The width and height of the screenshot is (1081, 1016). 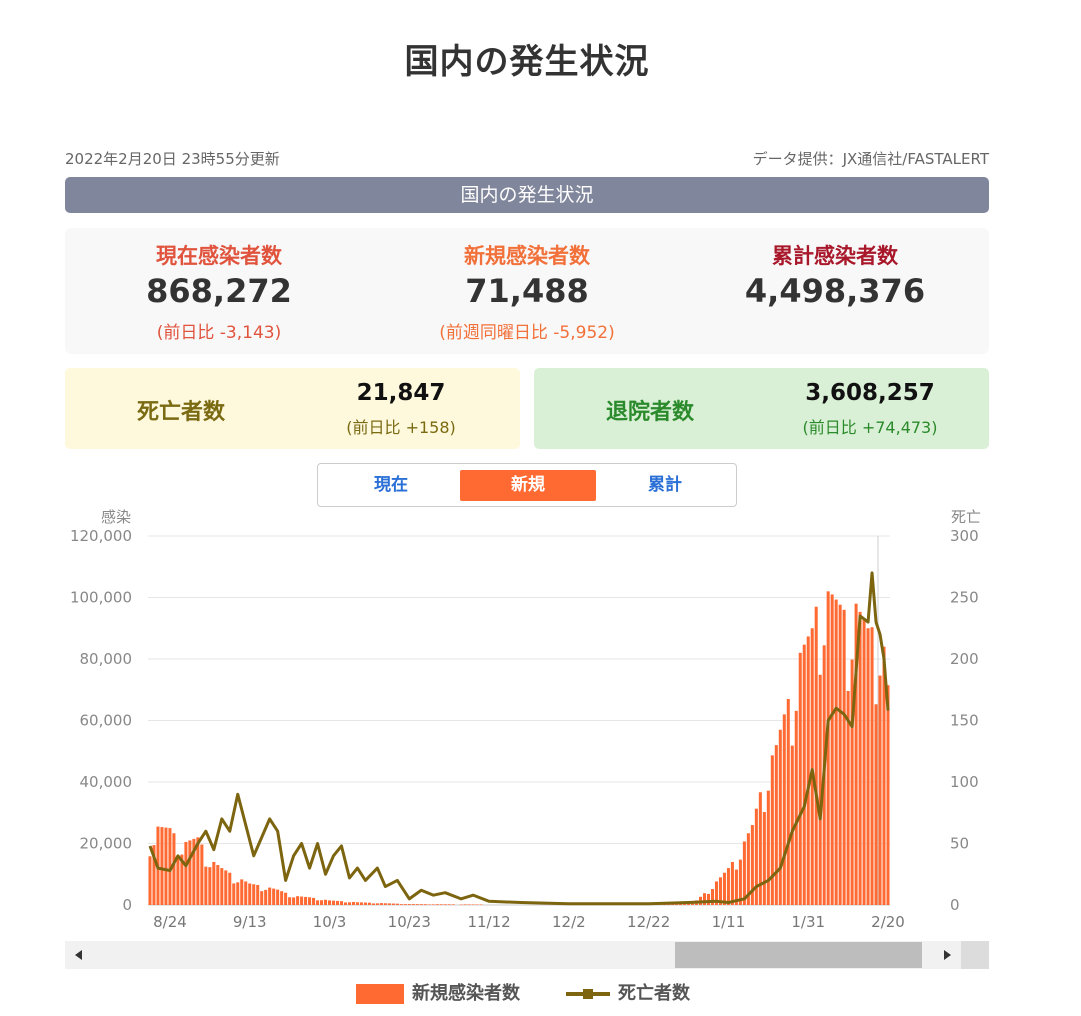 I want to click on scroll-corner, so click(x=975, y=955).